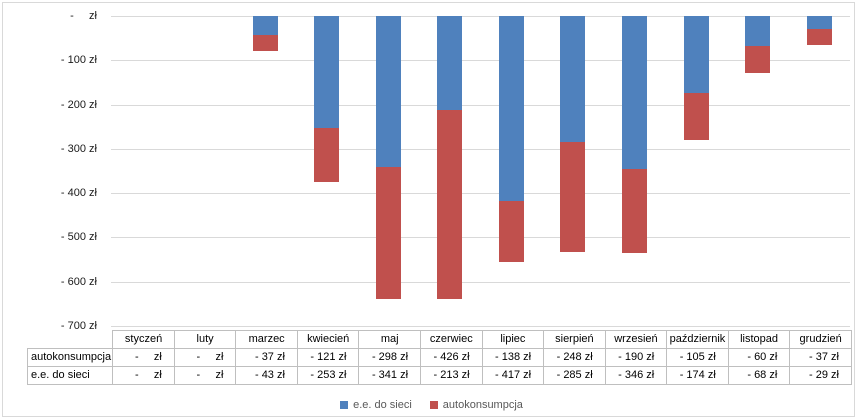  What do you see at coordinates (574, 339) in the screenshot?
I see `table-header-sierpień: sierpień` at bounding box center [574, 339].